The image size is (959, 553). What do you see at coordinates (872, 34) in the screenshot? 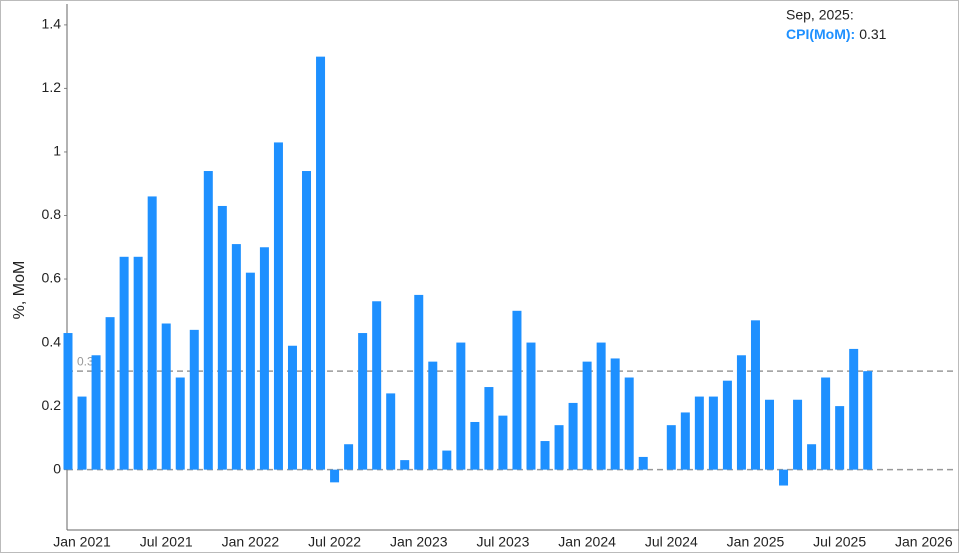
I see `tooltip-value: 0.31` at bounding box center [872, 34].